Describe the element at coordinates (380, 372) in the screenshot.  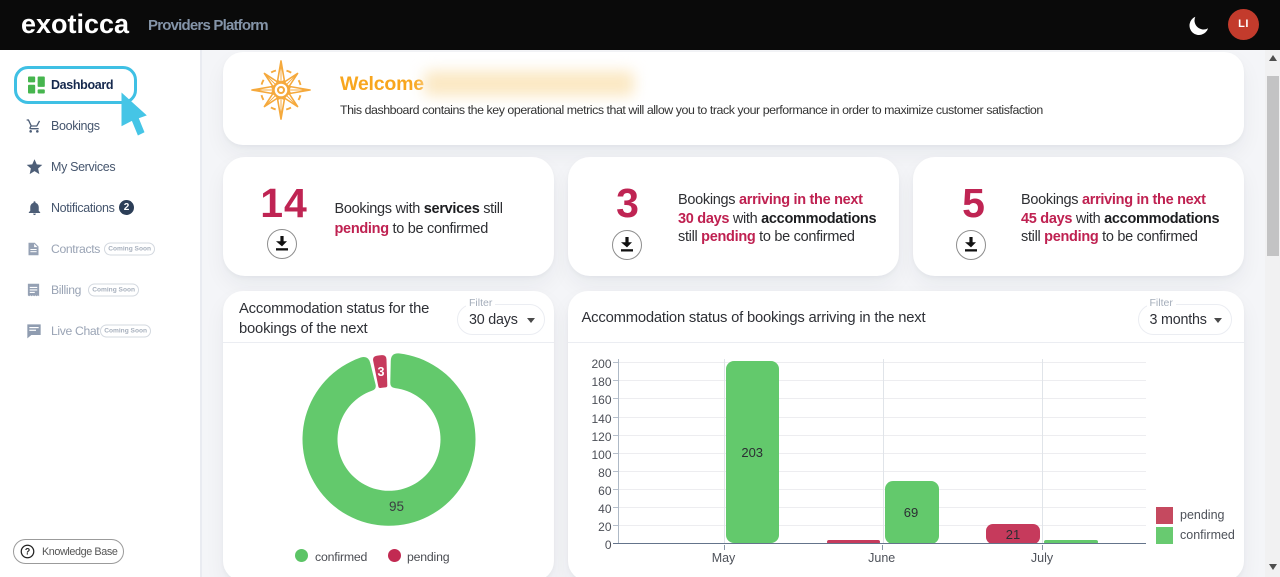
I see `svg-text: 3` at that location.